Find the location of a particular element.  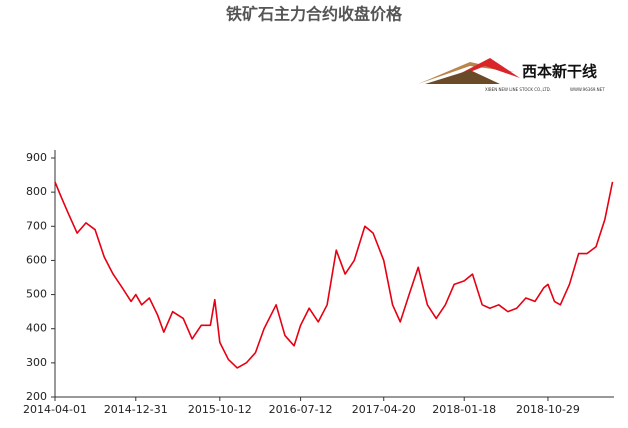

y-tick-label: 400 is located at coordinates (36, 328).